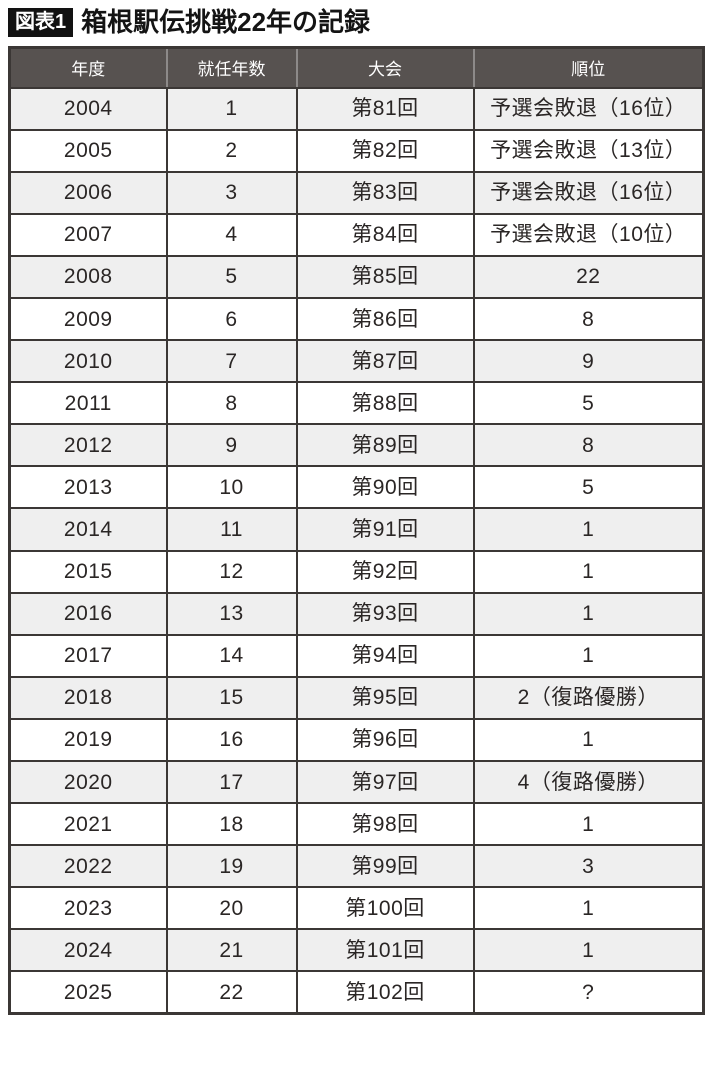  Describe the element at coordinates (231, 950) in the screenshot. I see `table-cell: 21` at that location.